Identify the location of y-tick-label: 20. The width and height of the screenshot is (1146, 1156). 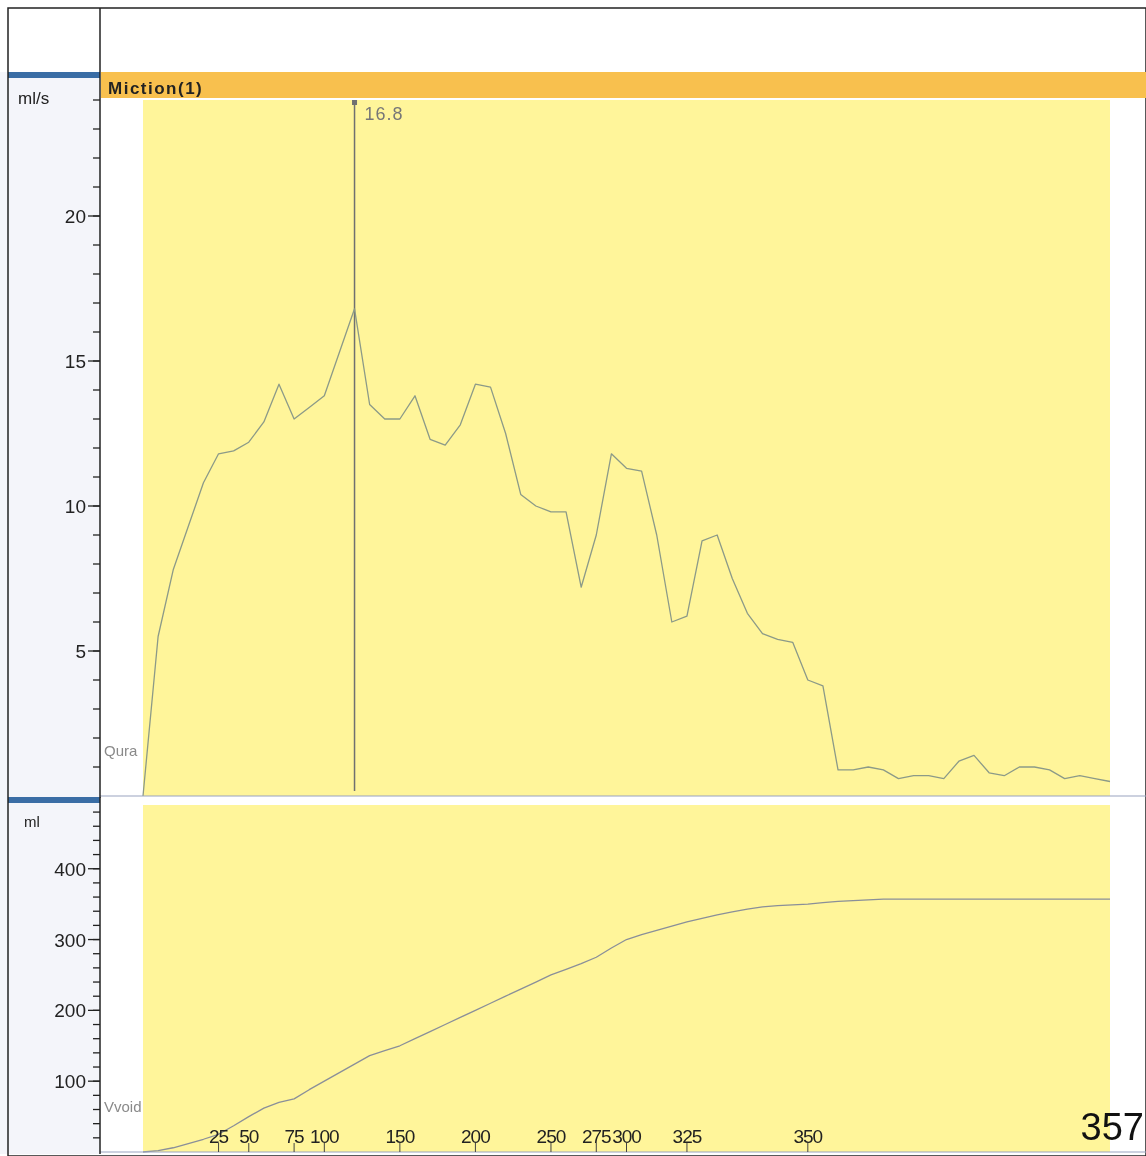
(75, 216).